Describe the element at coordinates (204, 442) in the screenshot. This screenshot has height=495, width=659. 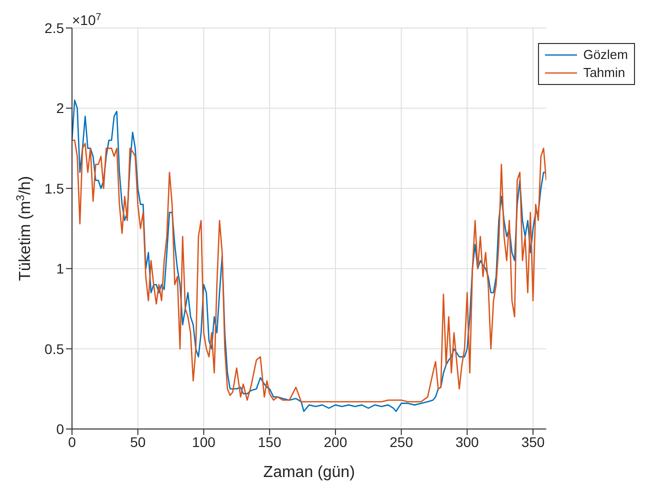
I see `x-tick-label: 100` at that location.